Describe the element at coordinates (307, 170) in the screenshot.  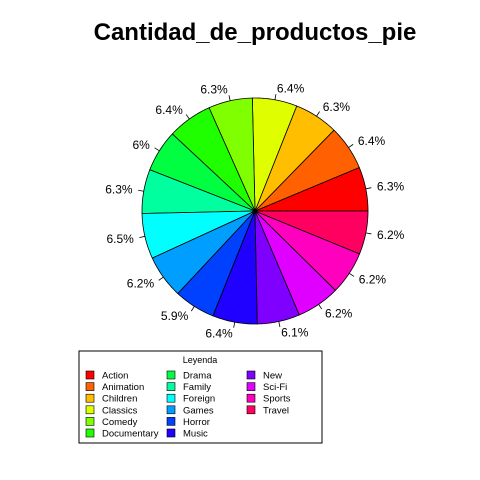
I see `pie-slice-animation` at that location.